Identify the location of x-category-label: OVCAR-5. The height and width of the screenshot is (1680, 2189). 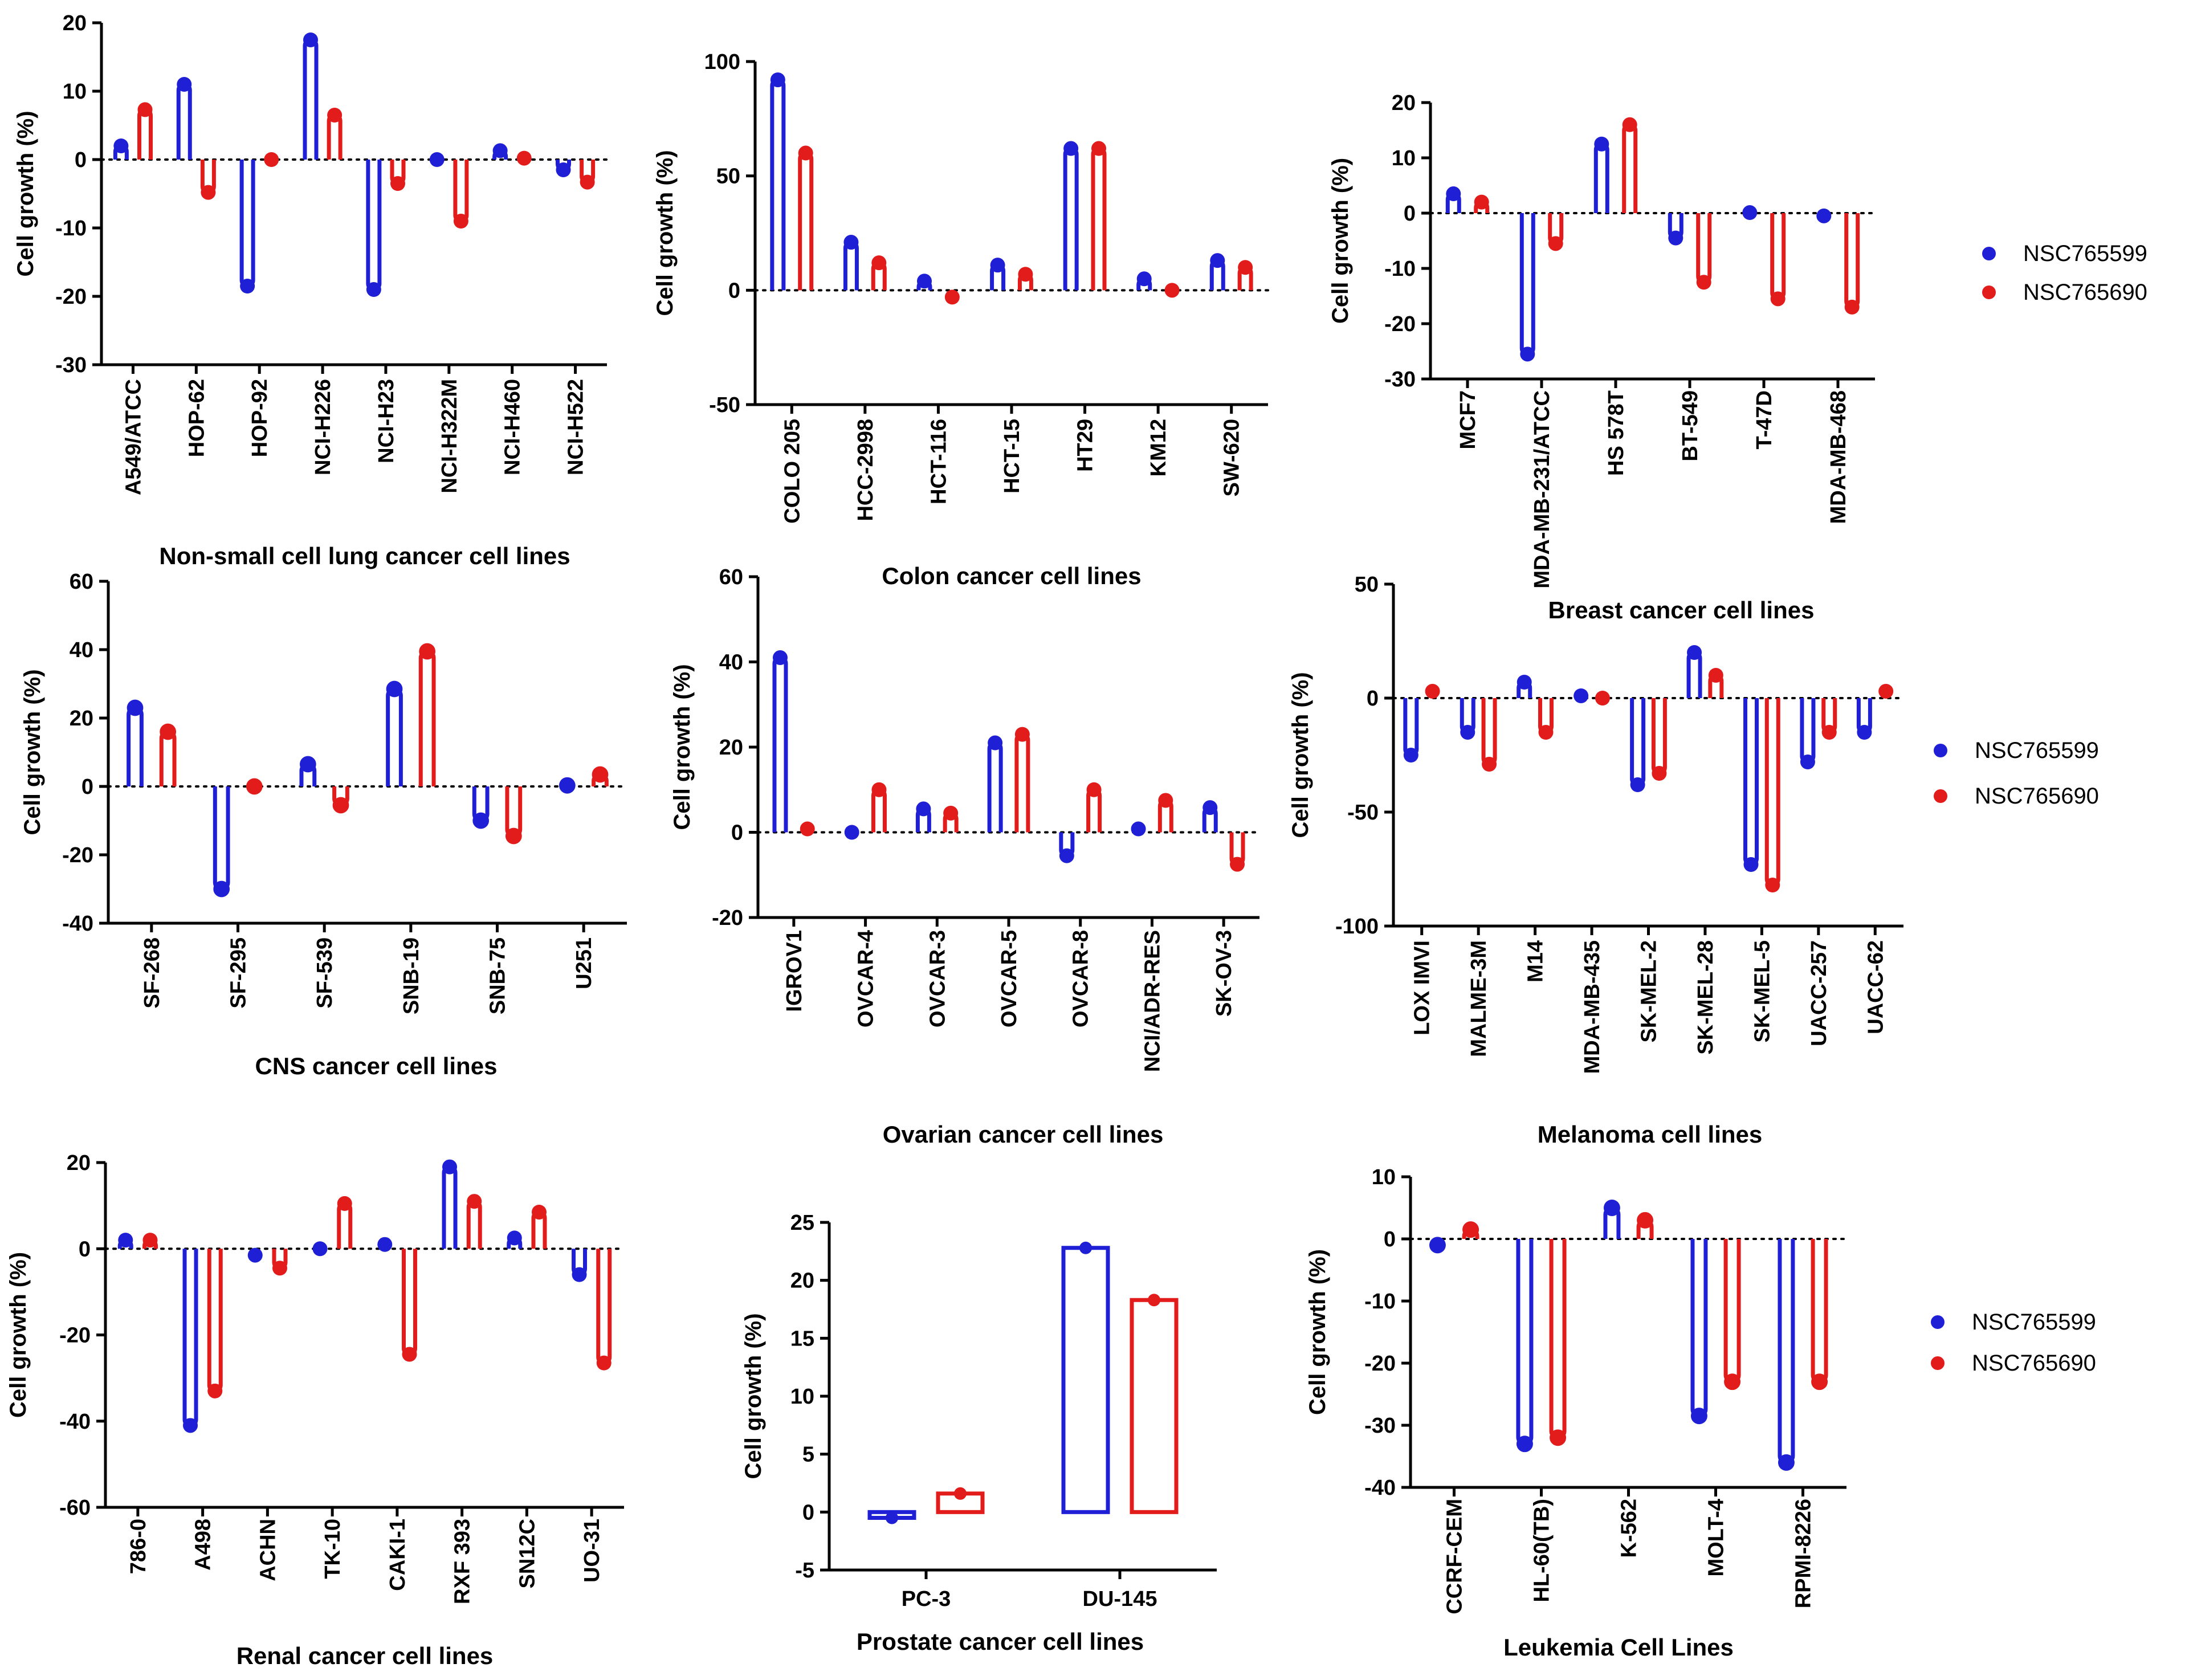
(1009, 978).